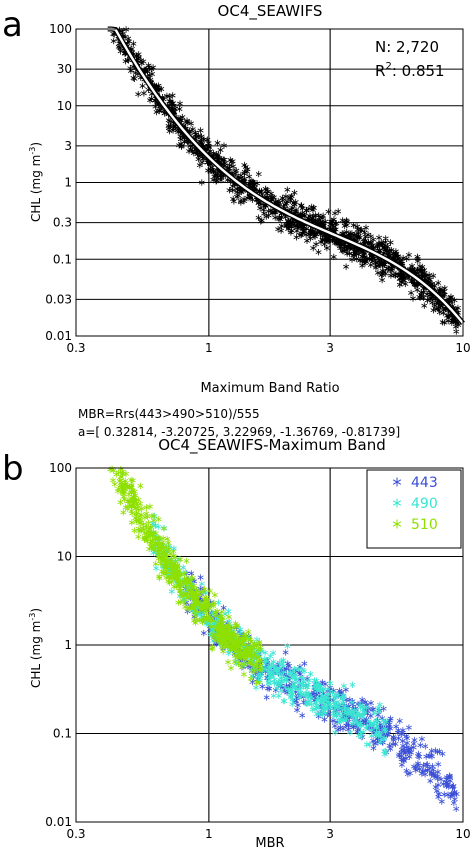  I want to click on panel-a-y-ticks: 0.01 0.03 0.1 0.3 1 3 10 30 100, so click(58, 182).